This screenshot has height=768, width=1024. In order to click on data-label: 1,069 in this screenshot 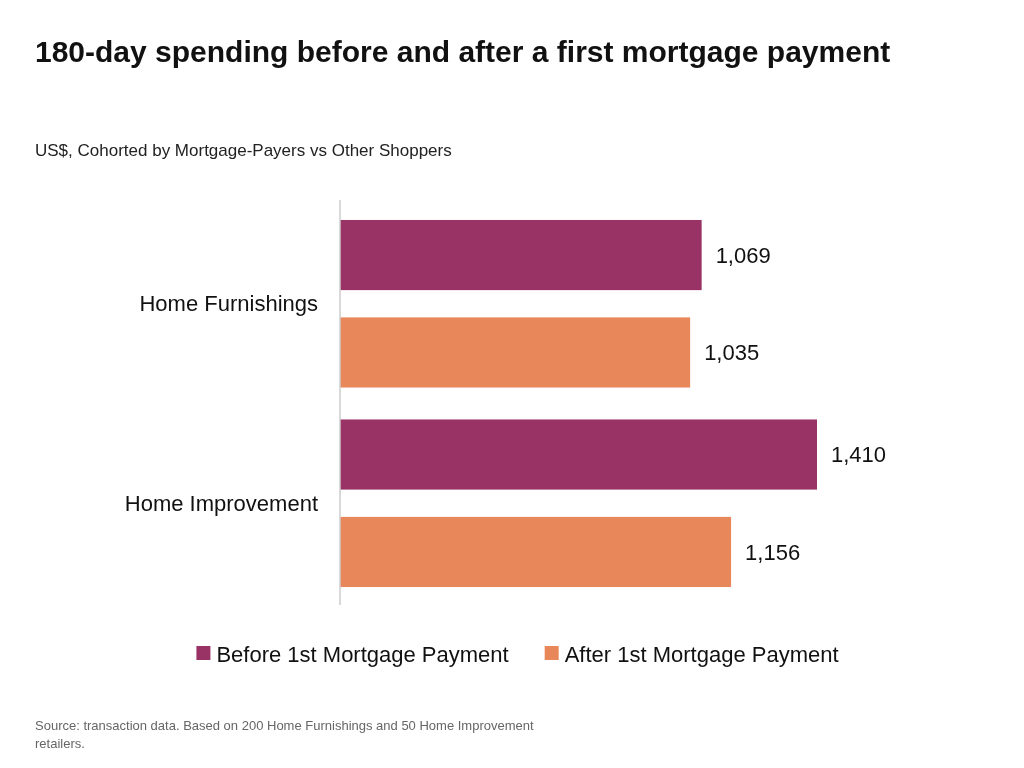, I will do `click(743, 255)`.